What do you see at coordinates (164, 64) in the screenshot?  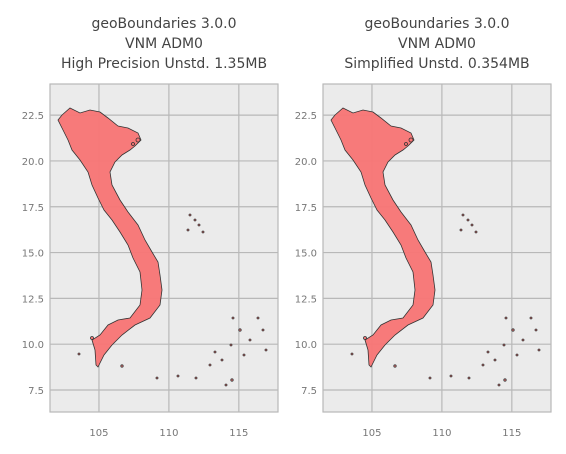 I see `panel-title: High Precision Unstd. 1.35MB` at bounding box center [164, 64].